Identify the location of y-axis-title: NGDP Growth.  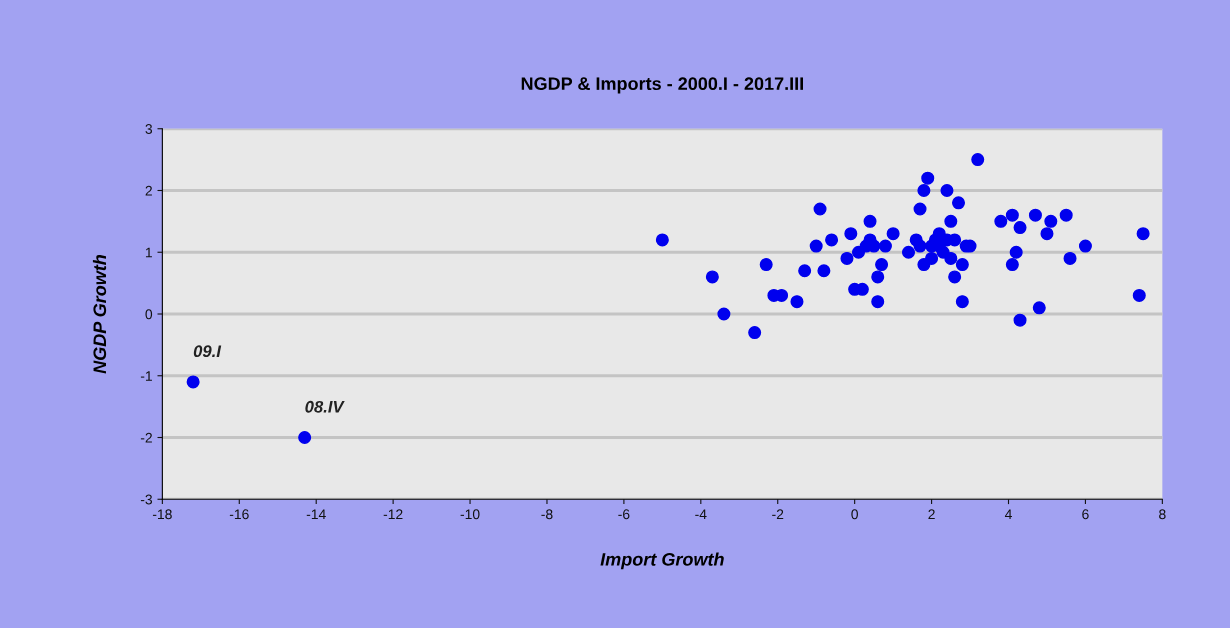
(99, 314).